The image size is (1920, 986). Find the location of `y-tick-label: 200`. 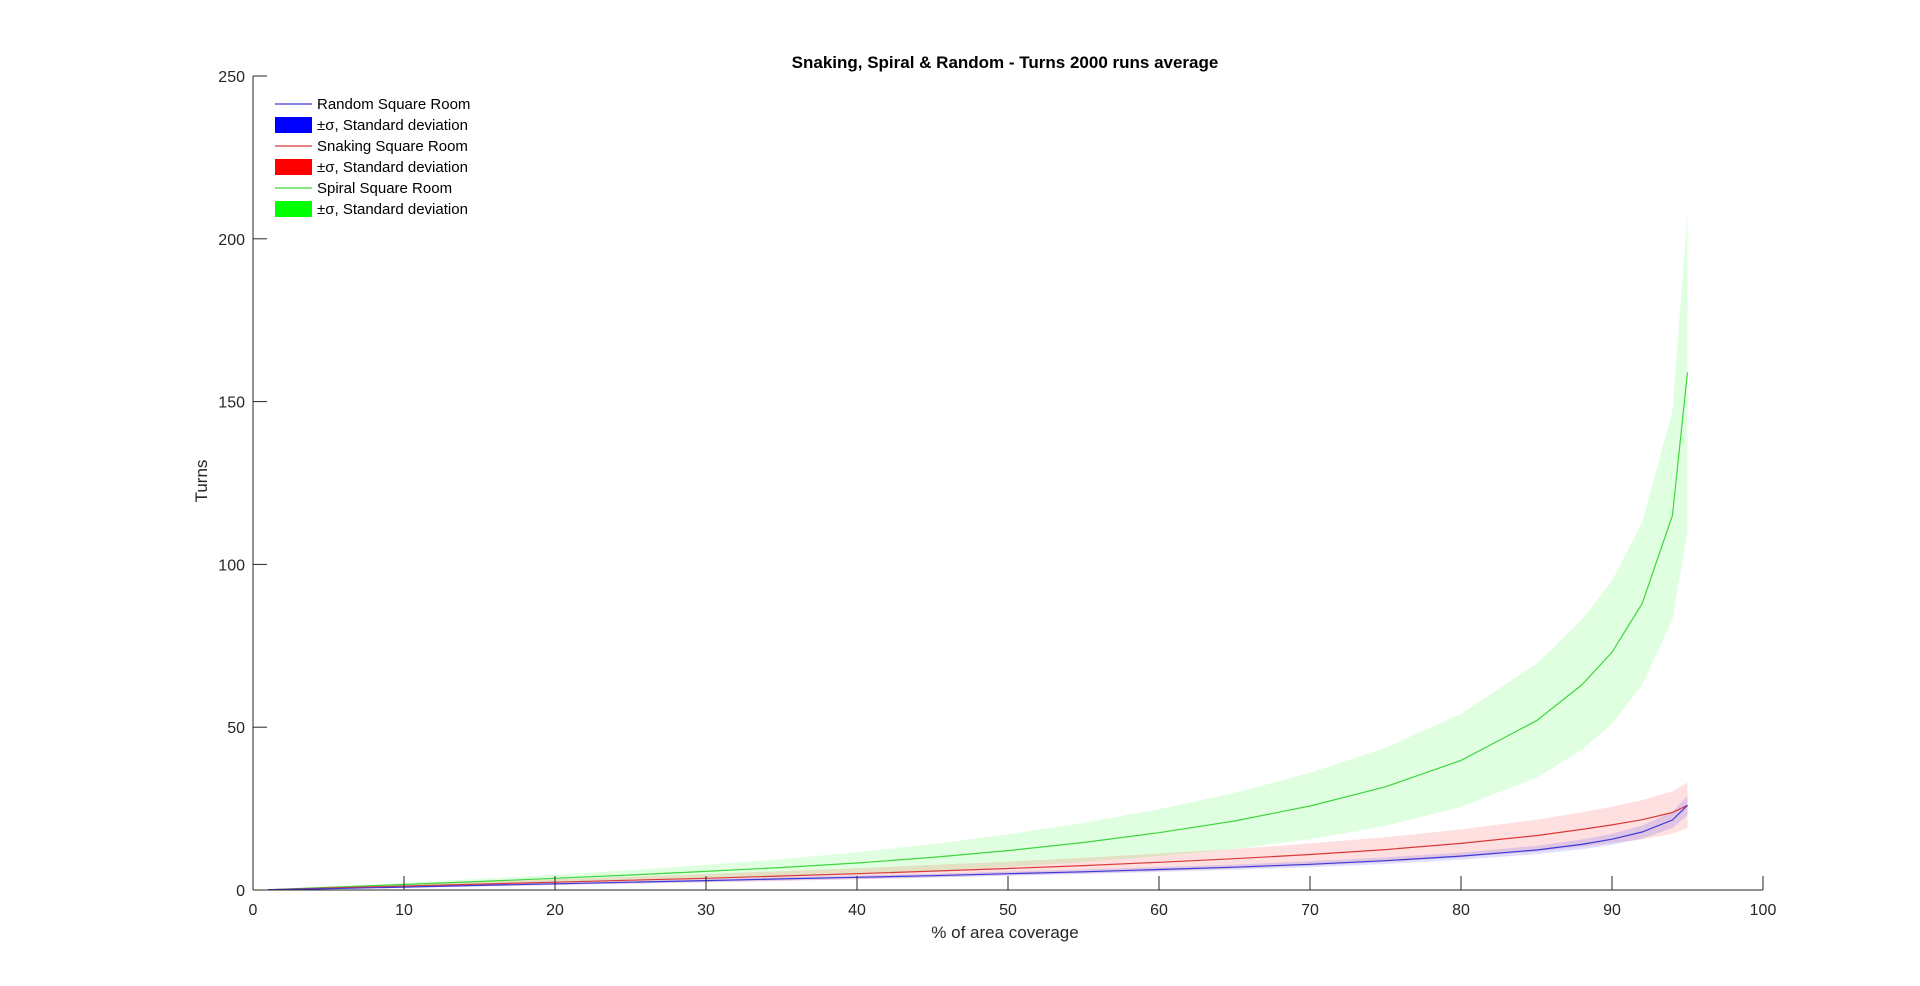

y-tick-label: 200 is located at coordinates (231, 240).